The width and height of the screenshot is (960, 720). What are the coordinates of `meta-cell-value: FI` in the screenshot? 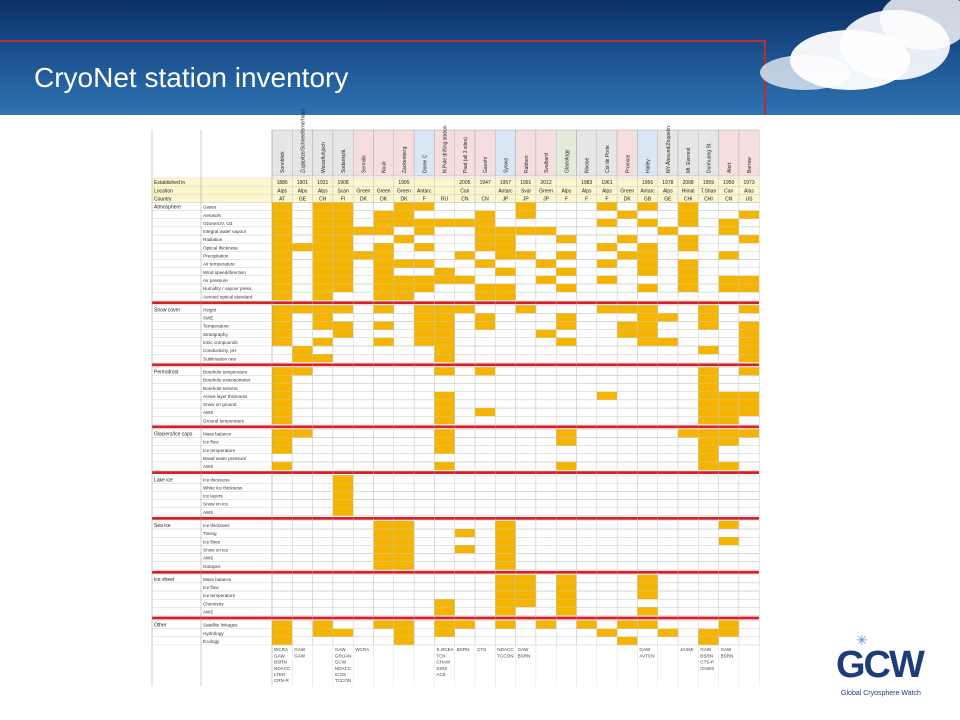 It's located at (343, 199).